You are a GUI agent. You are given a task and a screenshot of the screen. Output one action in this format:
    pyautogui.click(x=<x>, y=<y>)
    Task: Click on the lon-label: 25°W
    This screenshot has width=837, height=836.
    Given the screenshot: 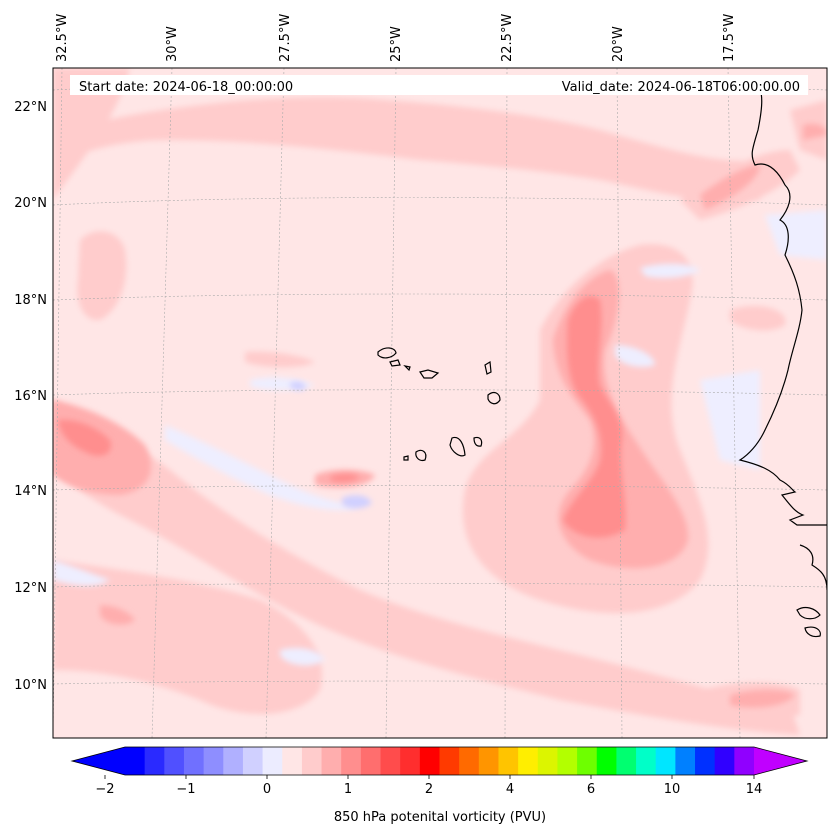 What is the action you would take?
    pyautogui.click(x=396, y=44)
    